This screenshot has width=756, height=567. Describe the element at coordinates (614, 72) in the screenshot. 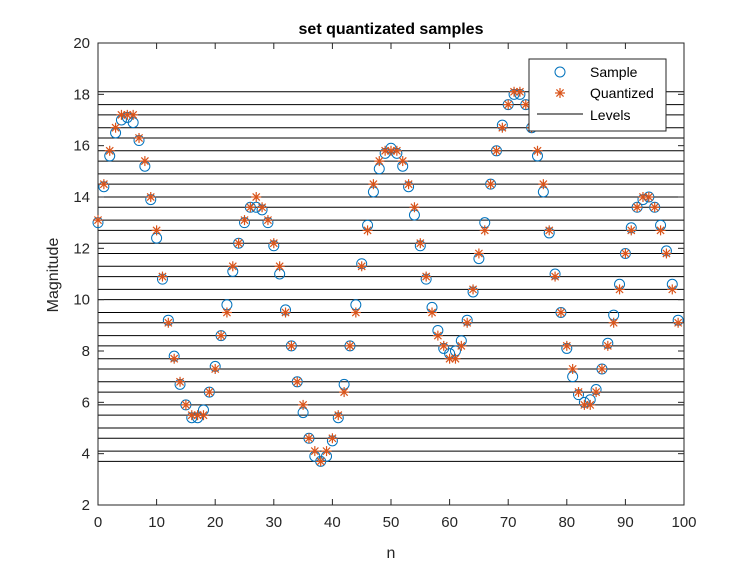

I see `legend-sample-label: Sample` at that location.